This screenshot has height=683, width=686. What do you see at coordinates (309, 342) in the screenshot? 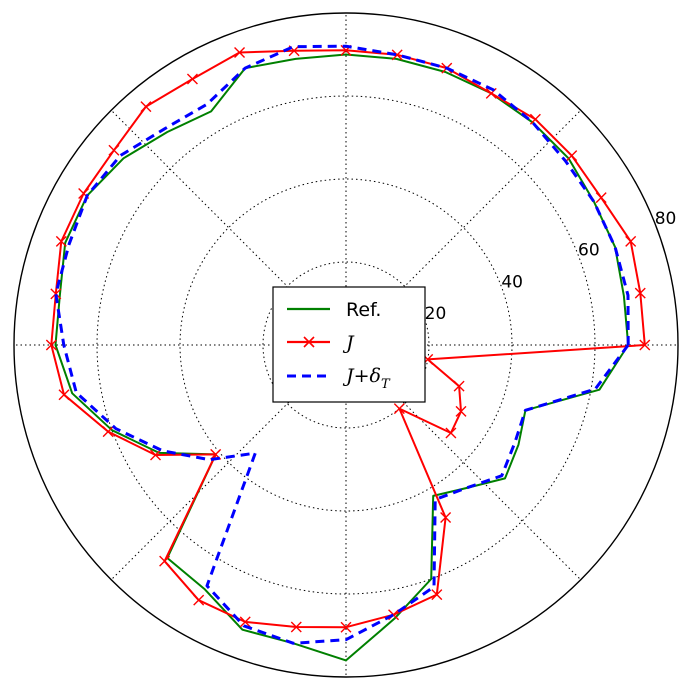
I see `legend-marker-j` at bounding box center [309, 342].